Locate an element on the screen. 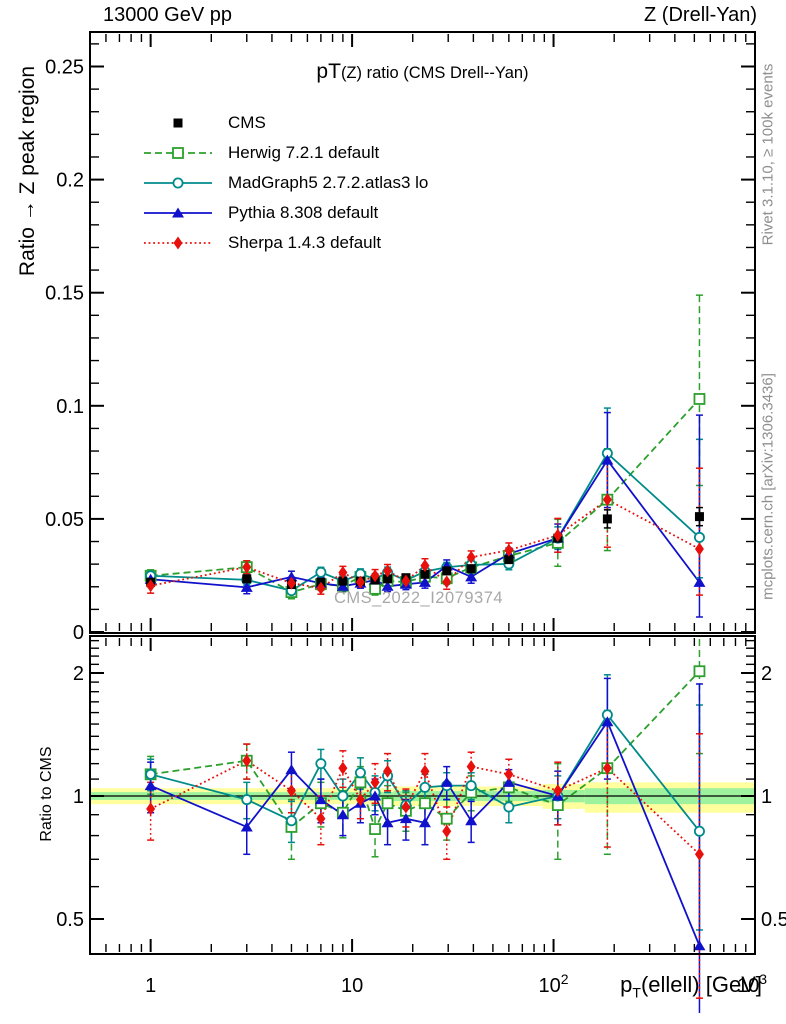  mcplots-reference-note: mcplots.cern.ch [arXiv:1306.3436] is located at coordinates (768, 486).